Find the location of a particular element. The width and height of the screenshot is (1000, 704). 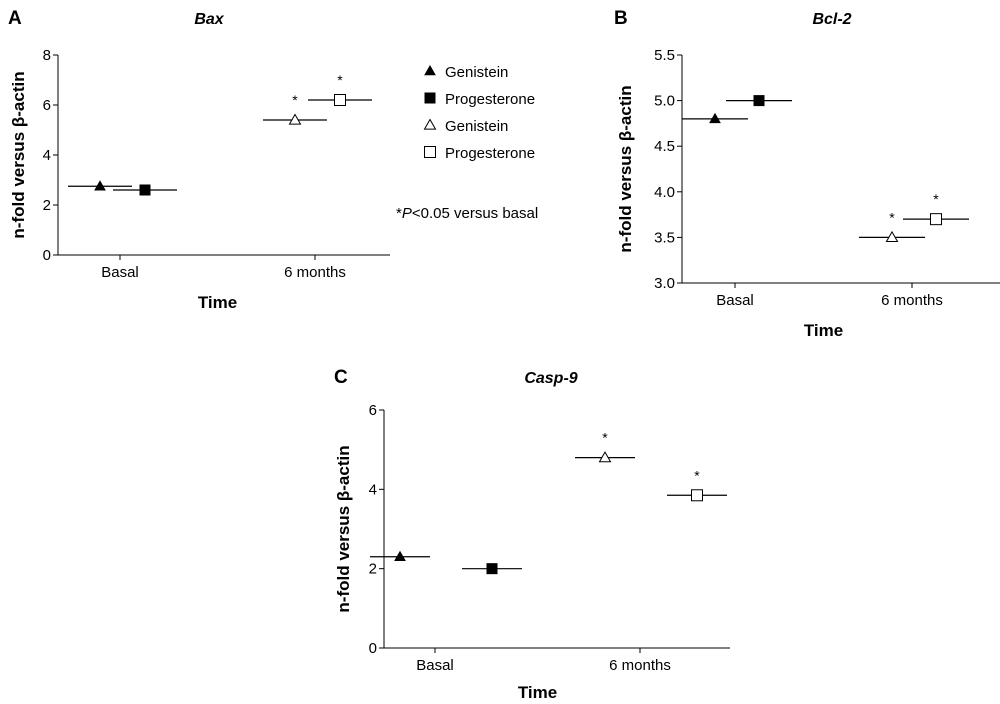

y-tick-label: 3.0 is located at coordinates (664, 283).